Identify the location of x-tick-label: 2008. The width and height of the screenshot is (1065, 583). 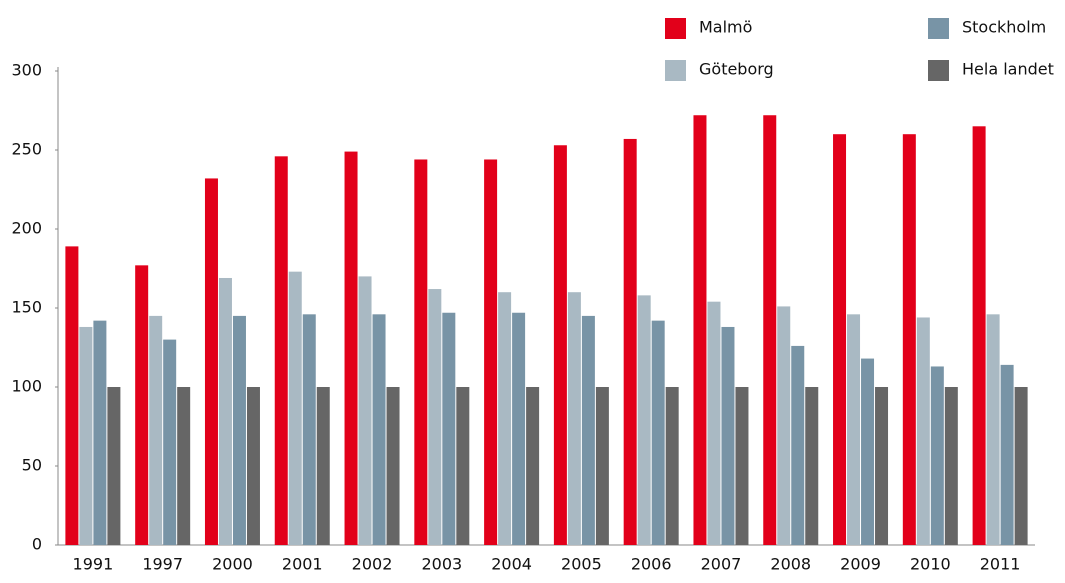
(790, 564).